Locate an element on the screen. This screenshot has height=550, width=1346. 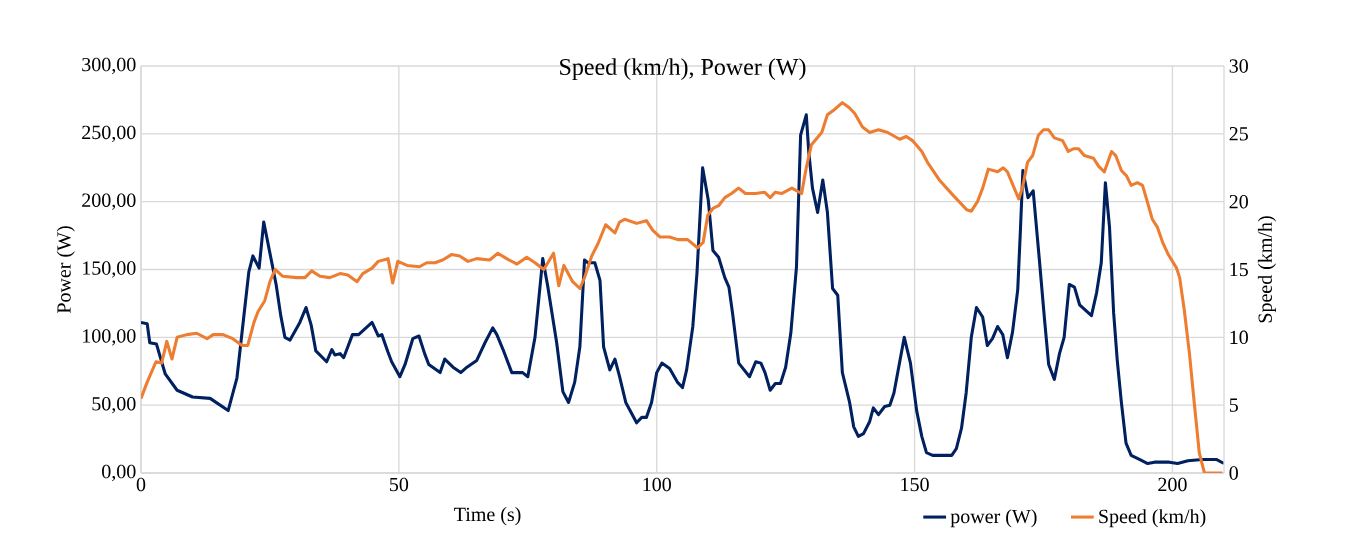
x-tick-label: 50 is located at coordinates (399, 484).